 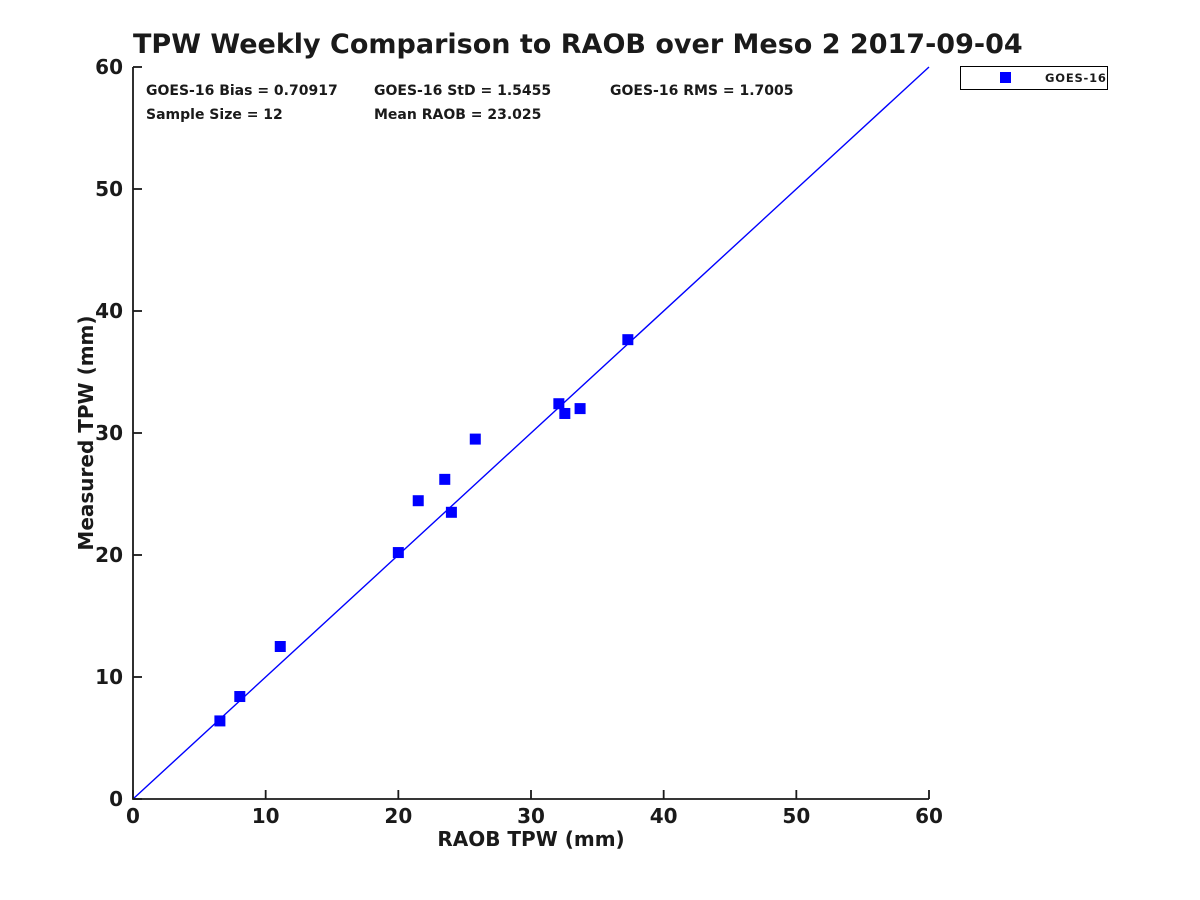 What do you see at coordinates (458, 115) in the screenshot?
I see `stat-mean-raob: Mean RAOB = 23.025` at bounding box center [458, 115].